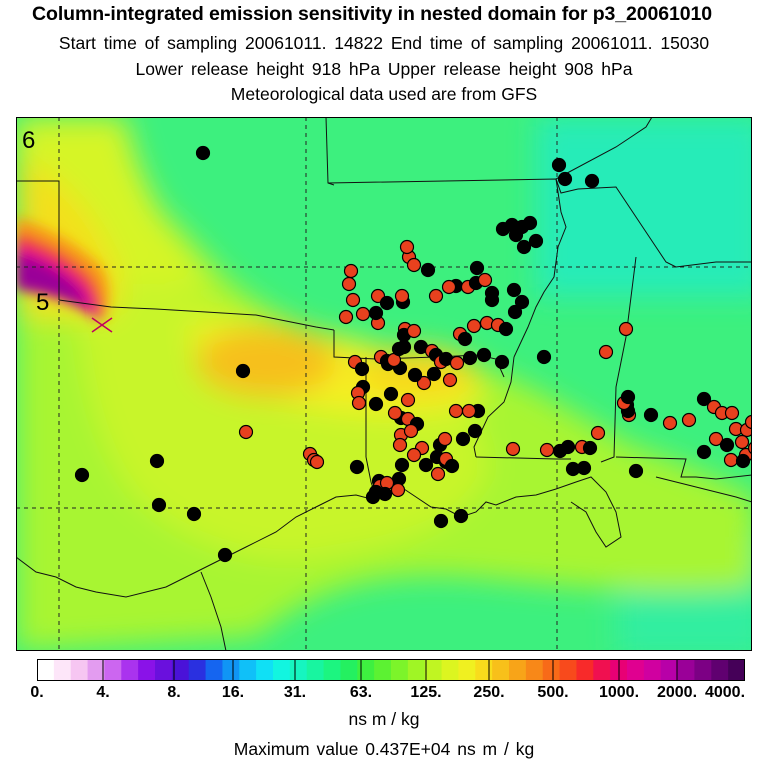  I want to click on colorbar-units: ns m / kg, so click(384, 719).